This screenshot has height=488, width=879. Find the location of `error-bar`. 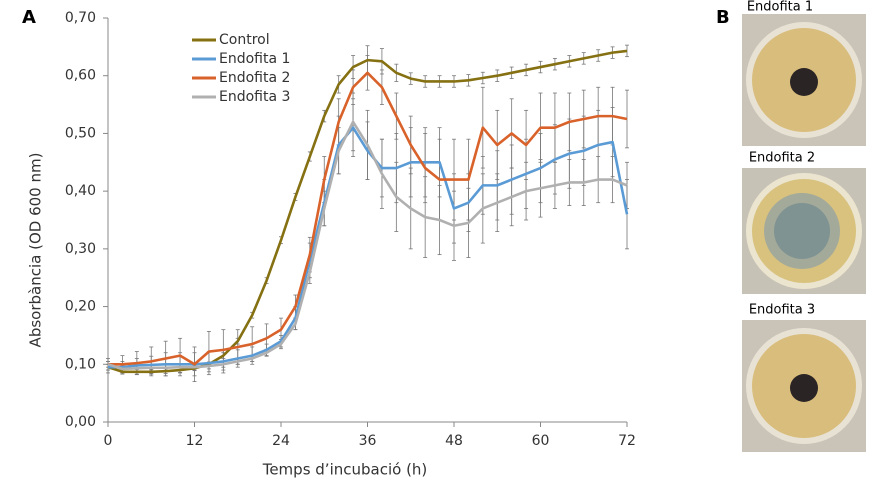

error-bar is located at coordinates (627, 51).